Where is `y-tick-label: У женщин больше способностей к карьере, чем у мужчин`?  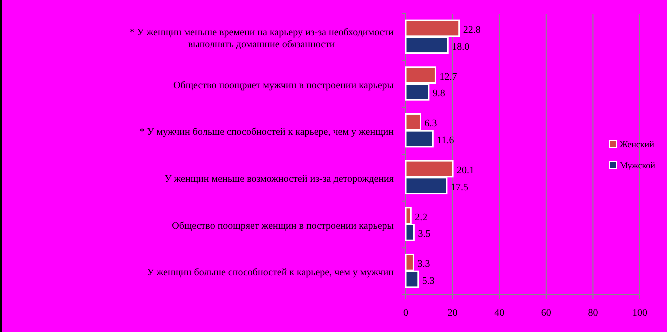 y-tick-label: У женщин больше способностей к карьере, чем у мужчин is located at coordinates (271, 273).